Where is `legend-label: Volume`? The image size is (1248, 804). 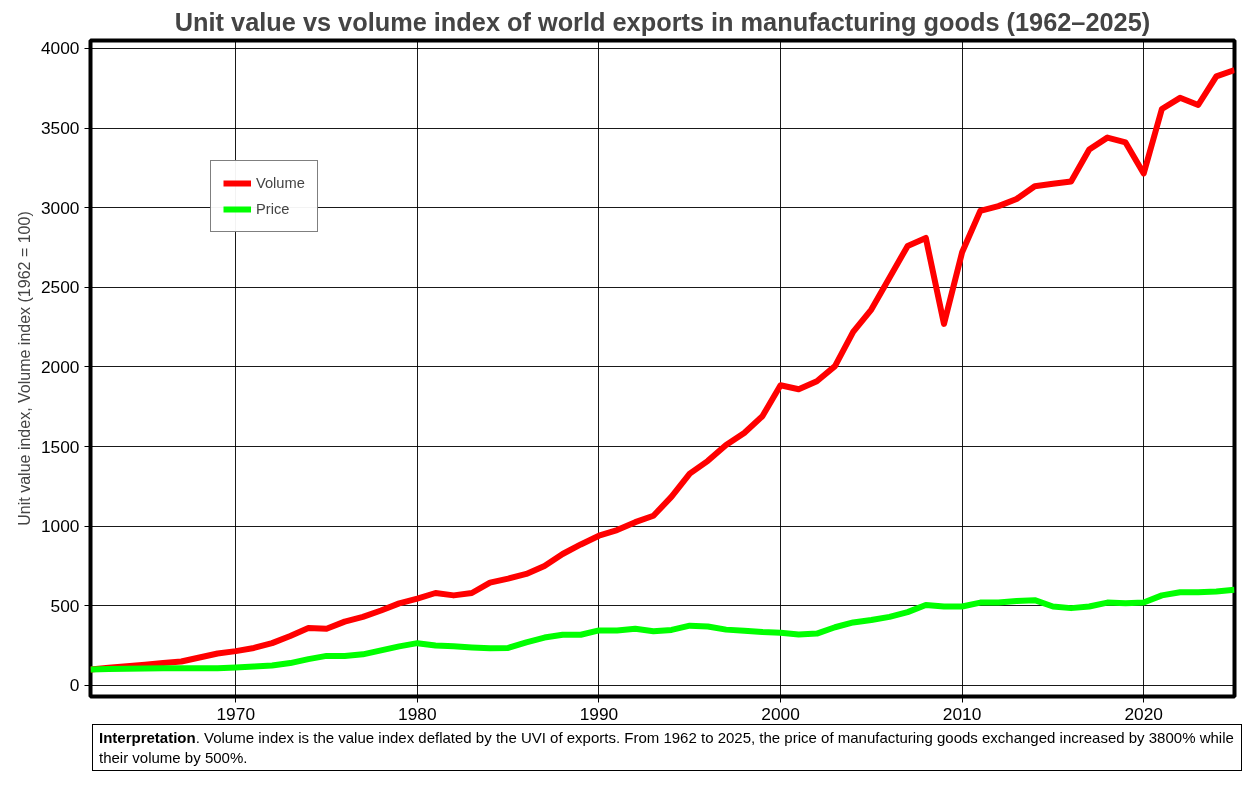
legend-label: Volume is located at coordinates (280, 183).